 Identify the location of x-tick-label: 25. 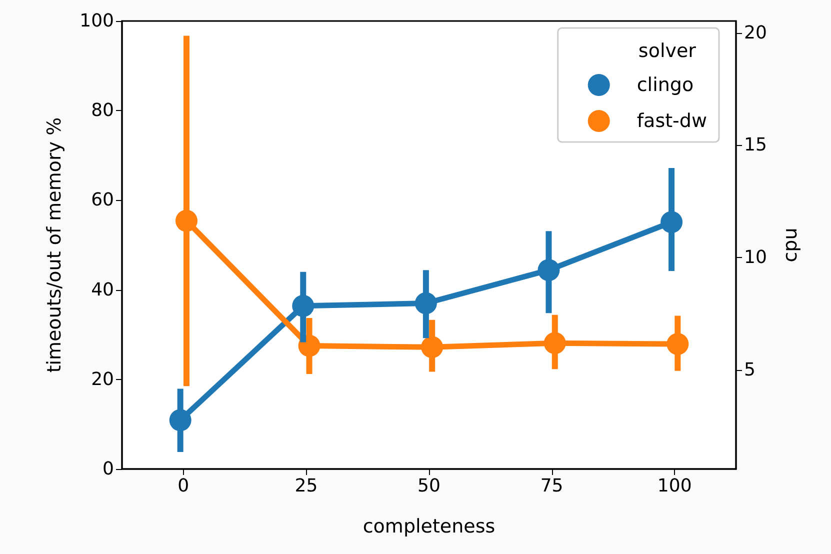
(306, 486).